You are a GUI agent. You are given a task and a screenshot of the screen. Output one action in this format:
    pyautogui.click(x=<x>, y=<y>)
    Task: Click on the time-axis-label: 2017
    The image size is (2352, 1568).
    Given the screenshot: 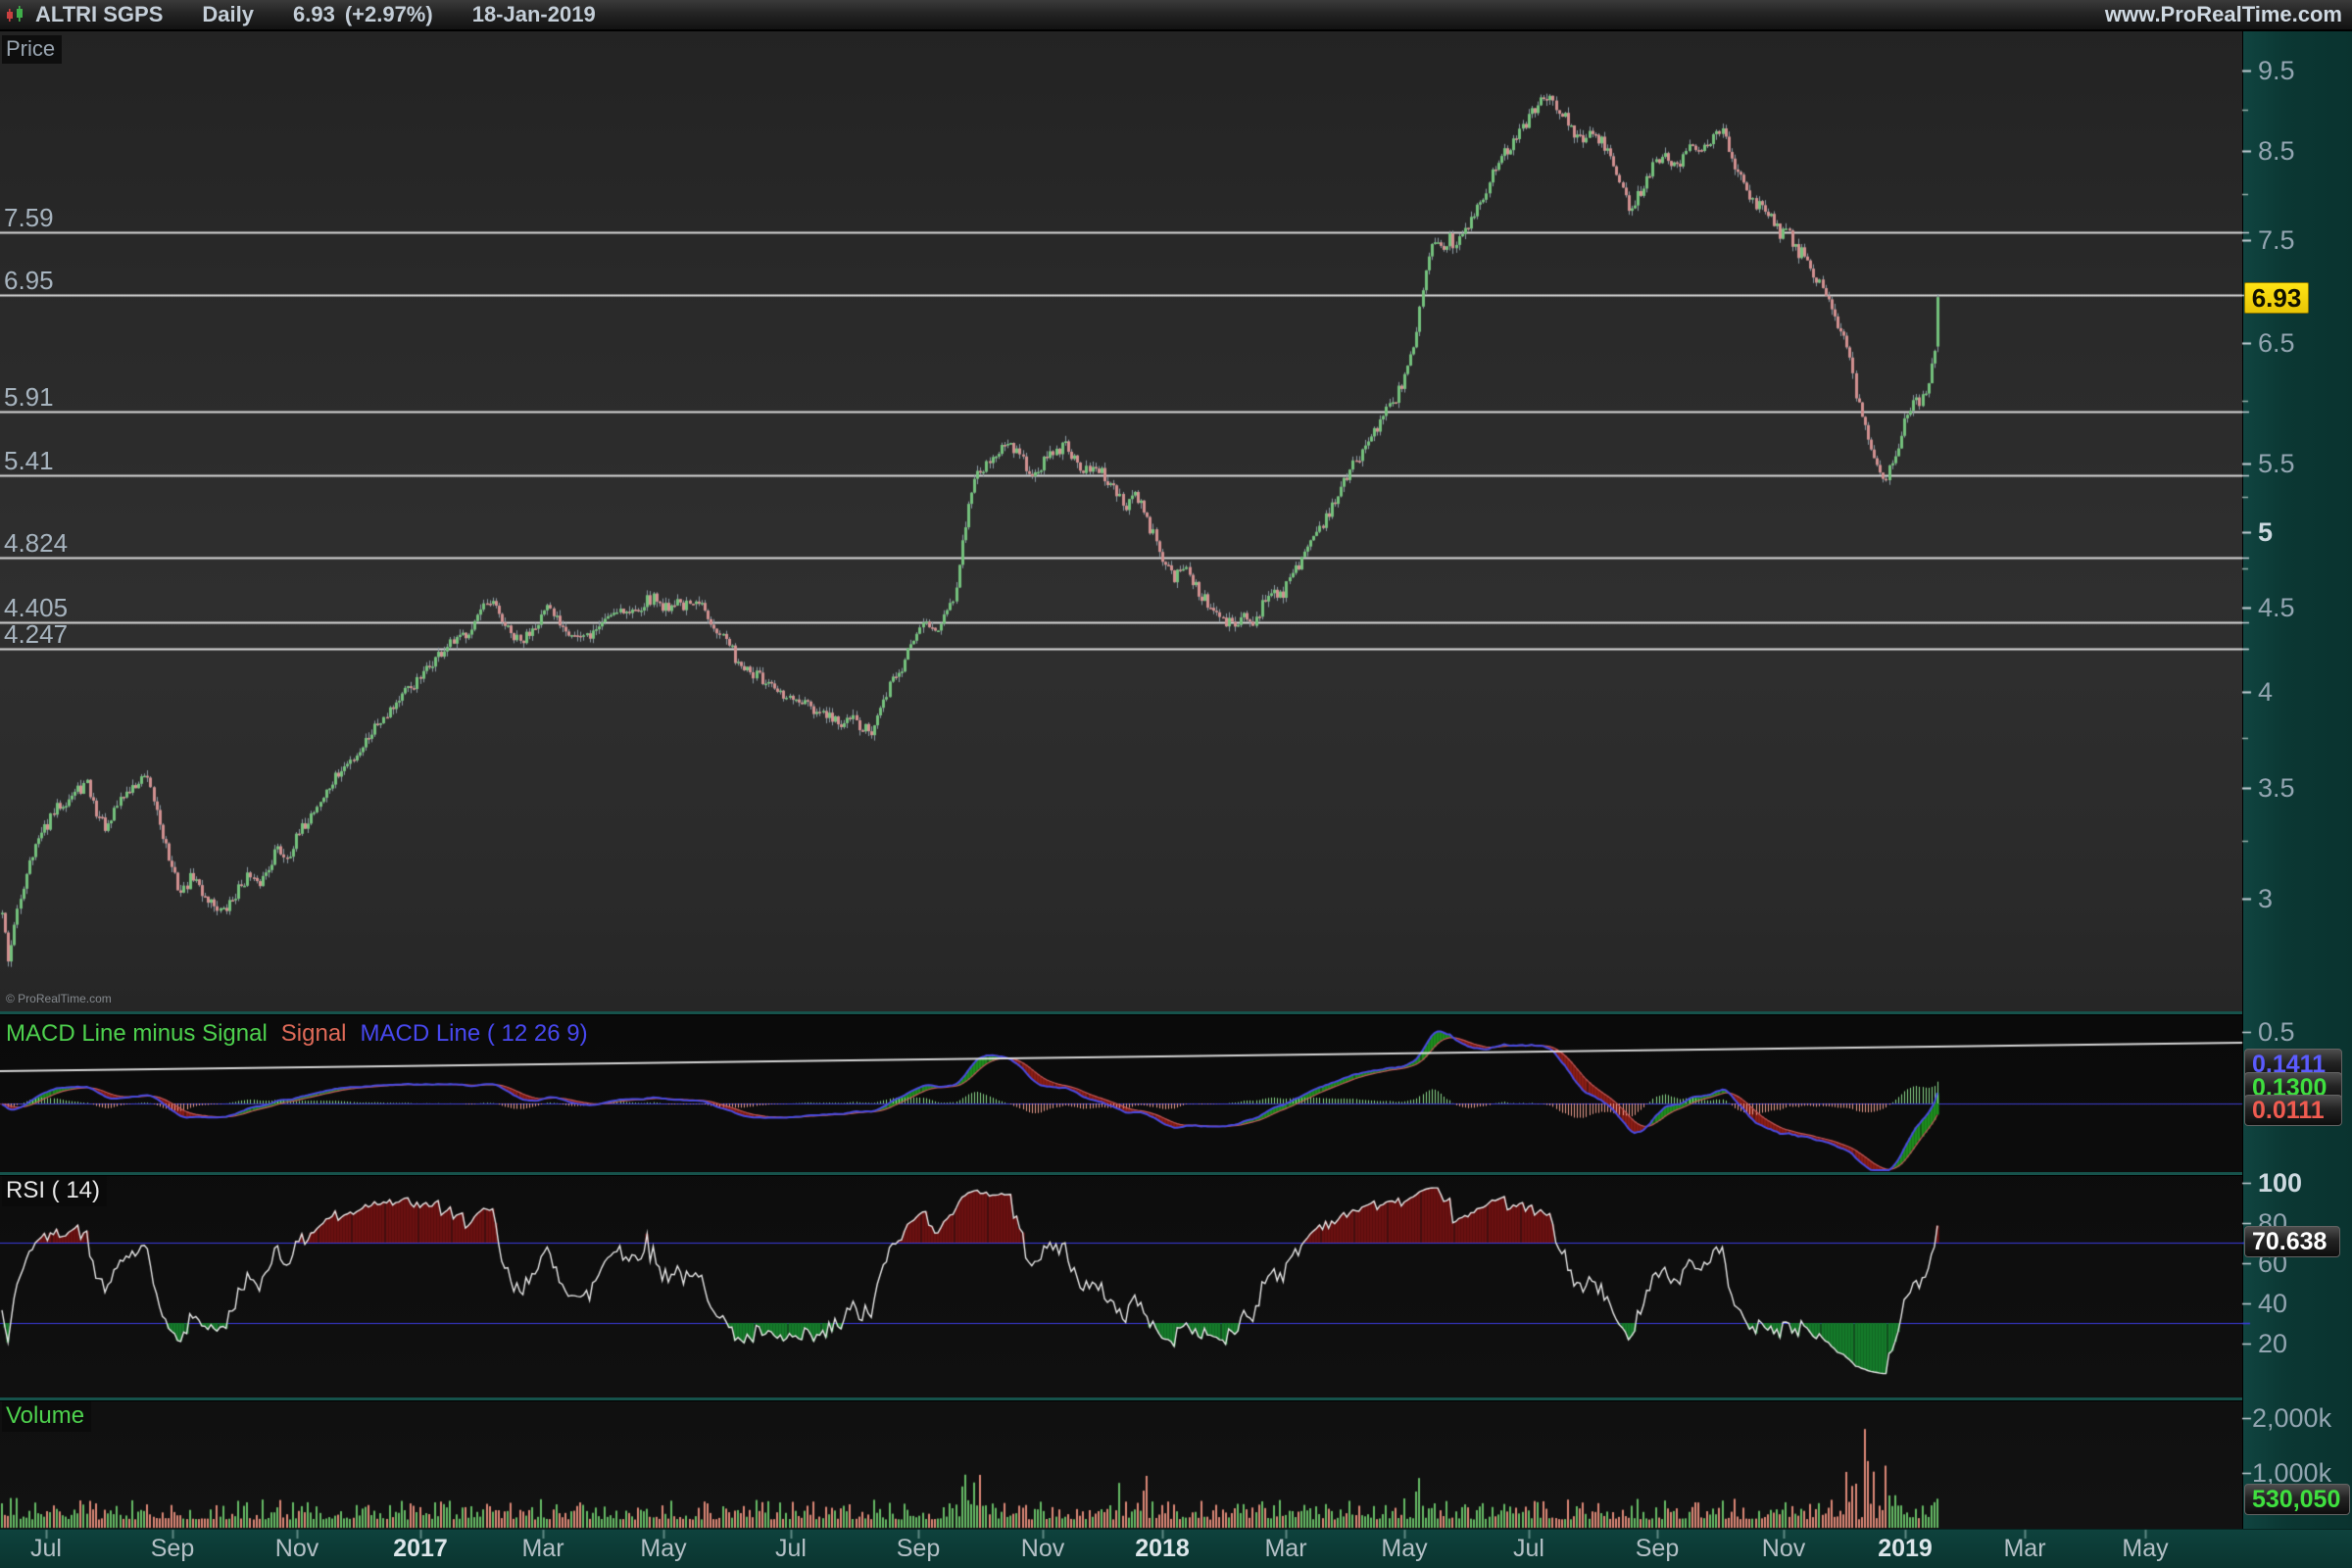 What is the action you would take?
    pyautogui.click(x=420, y=1548)
    